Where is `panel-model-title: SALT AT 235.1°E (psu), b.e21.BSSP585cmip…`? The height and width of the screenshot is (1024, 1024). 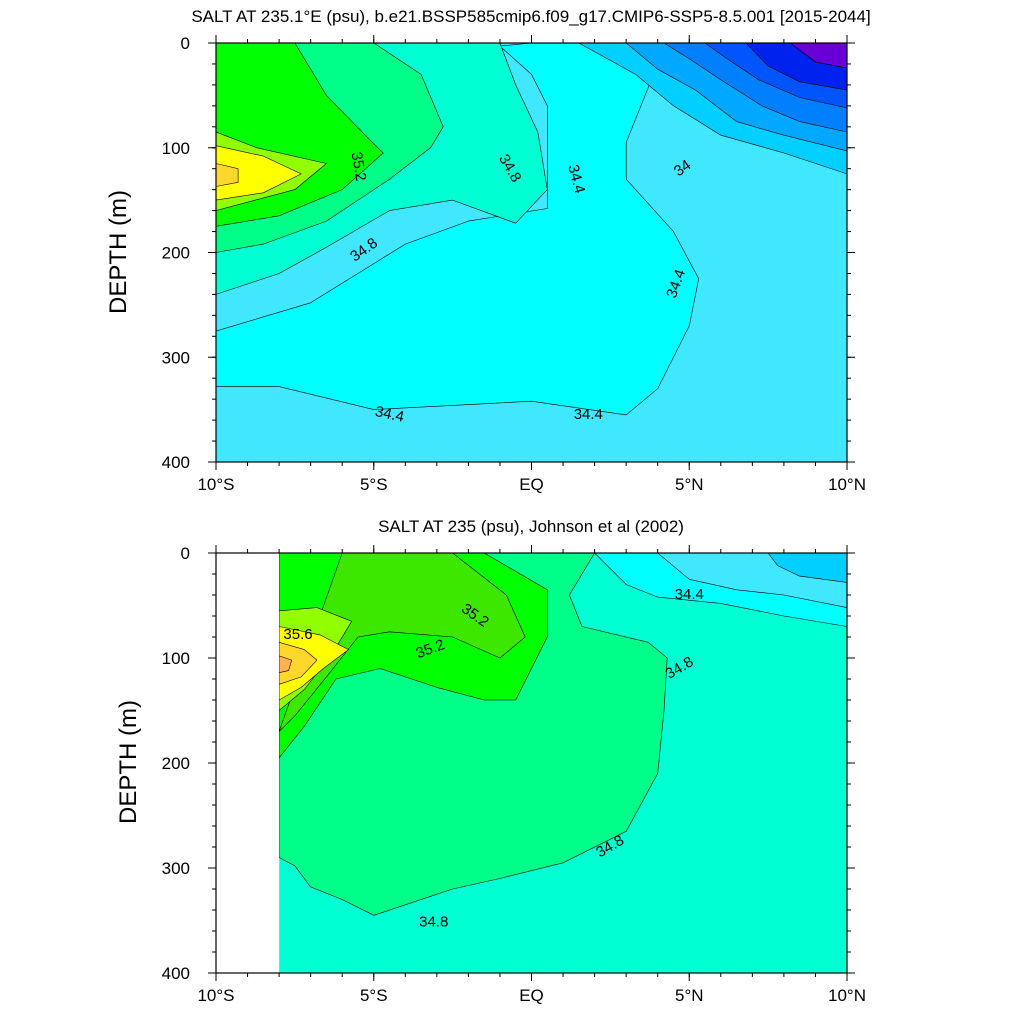
panel-model-title: SALT AT 235.1°E (psu), b.e21.BSSP585cmip… is located at coordinates (530, 16).